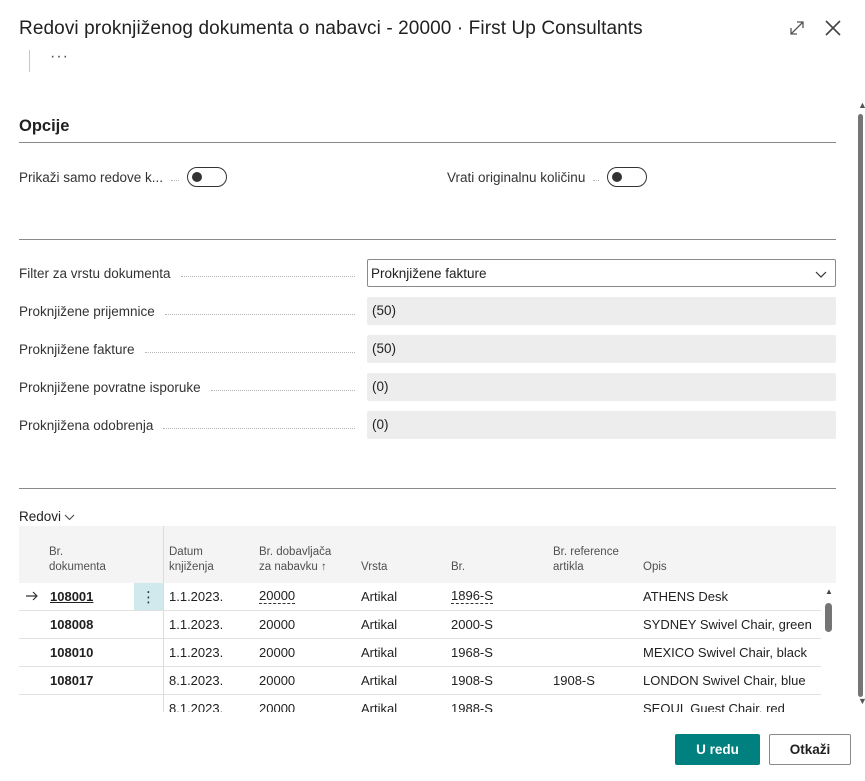 The image size is (865, 781). Describe the element at coordinates (86, 425) in the screenshot. I see `field-label: Proknjižena odobrenja` at that location.